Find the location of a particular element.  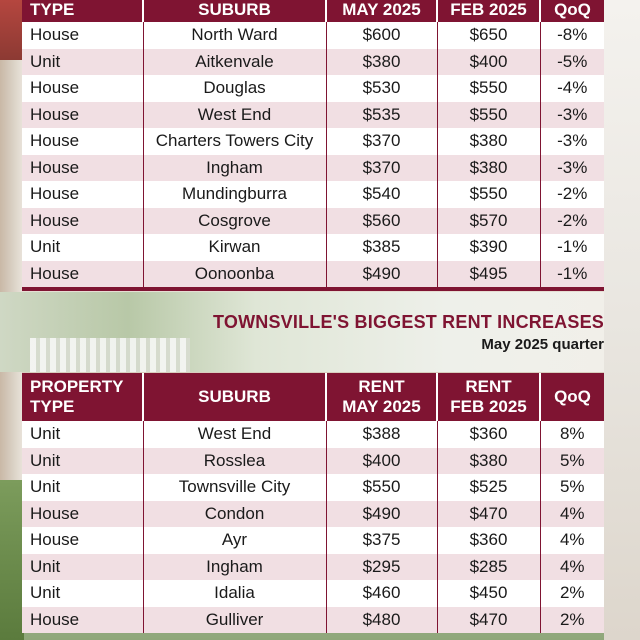

table-row: Unit Ingham $295 $285 4% is located at coordinates (313, 566).